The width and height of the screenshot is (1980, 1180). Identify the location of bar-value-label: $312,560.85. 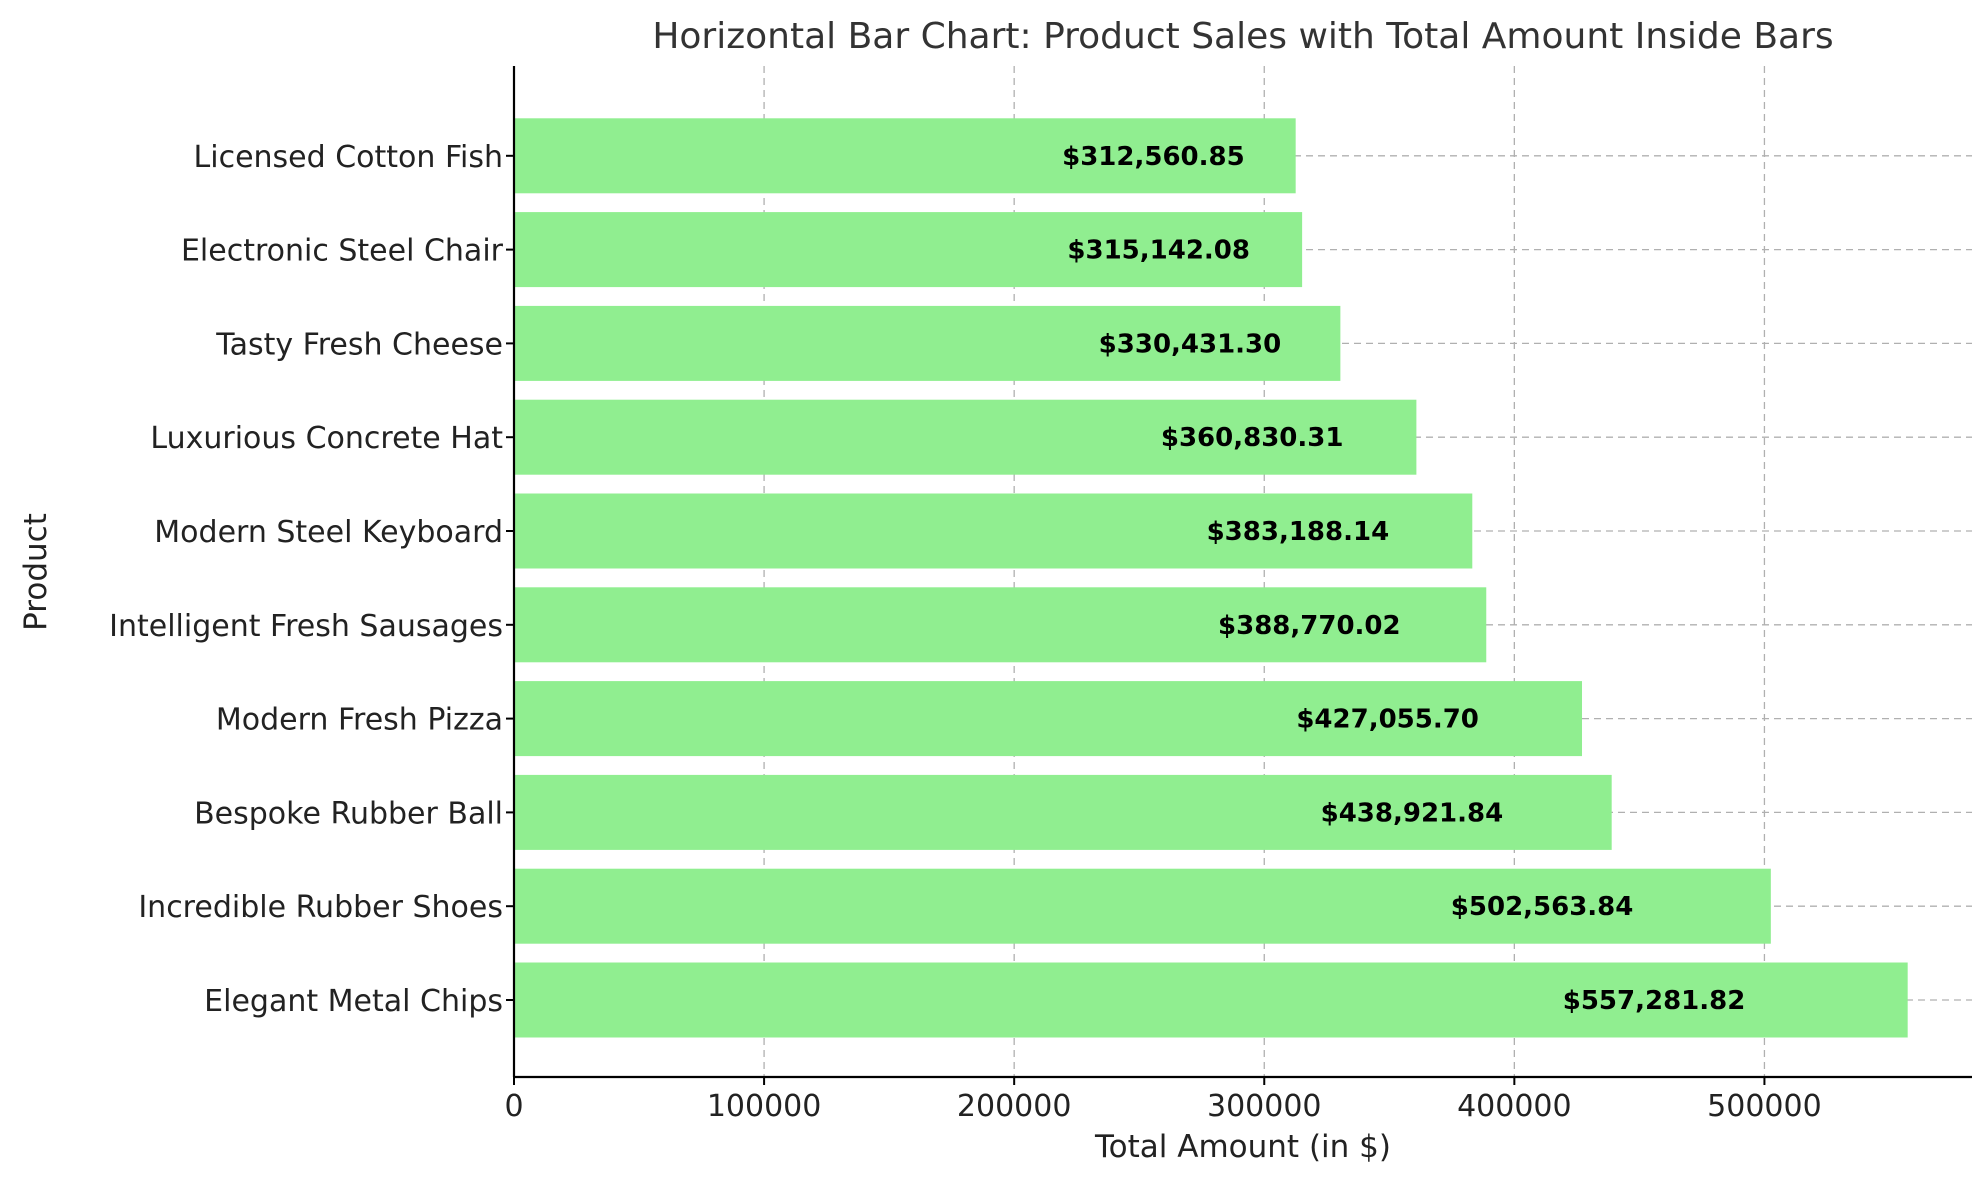
(1153, 157).